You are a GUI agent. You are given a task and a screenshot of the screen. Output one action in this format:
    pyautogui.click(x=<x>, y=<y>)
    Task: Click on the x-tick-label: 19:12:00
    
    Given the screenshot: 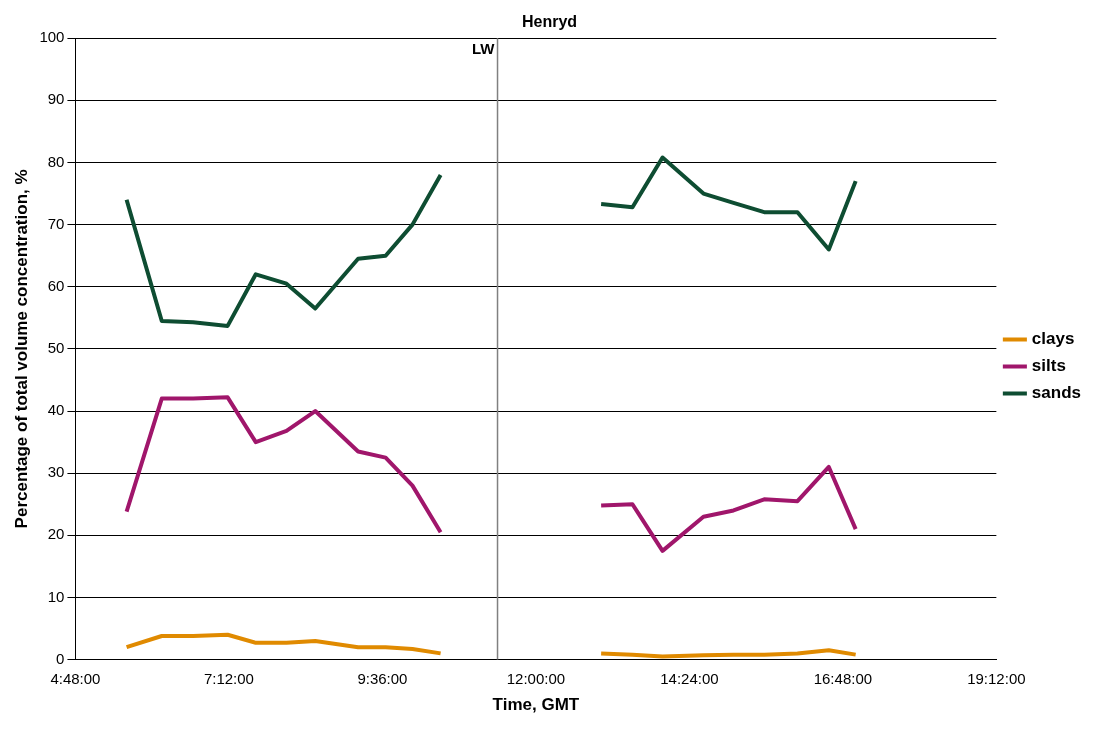 What is the action you would take?
    pyautogui.click(x=996, y=678)
    